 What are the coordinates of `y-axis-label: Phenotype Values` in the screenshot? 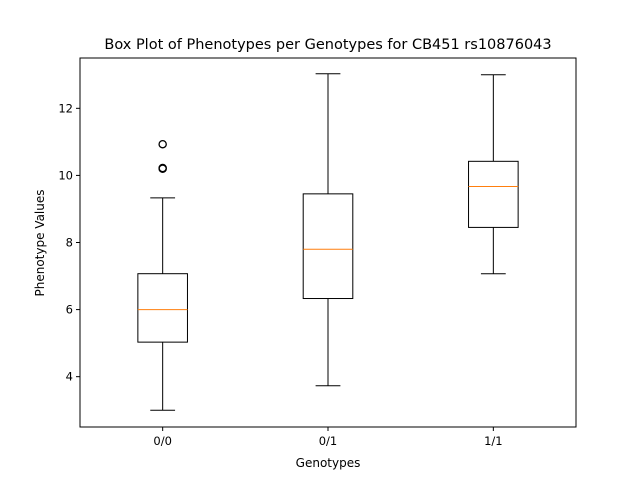 It's located at (40, 243).